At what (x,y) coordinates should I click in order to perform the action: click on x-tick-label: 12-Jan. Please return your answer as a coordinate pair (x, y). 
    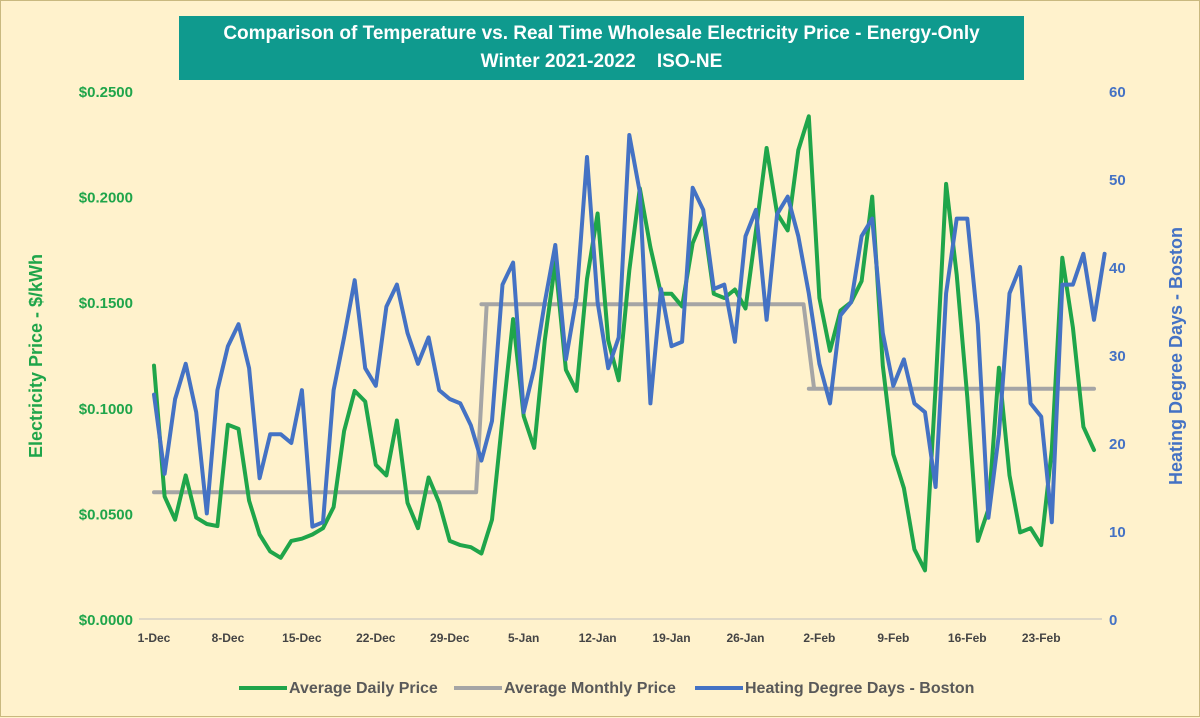
    Looking at the image, I should click on (598, 638).